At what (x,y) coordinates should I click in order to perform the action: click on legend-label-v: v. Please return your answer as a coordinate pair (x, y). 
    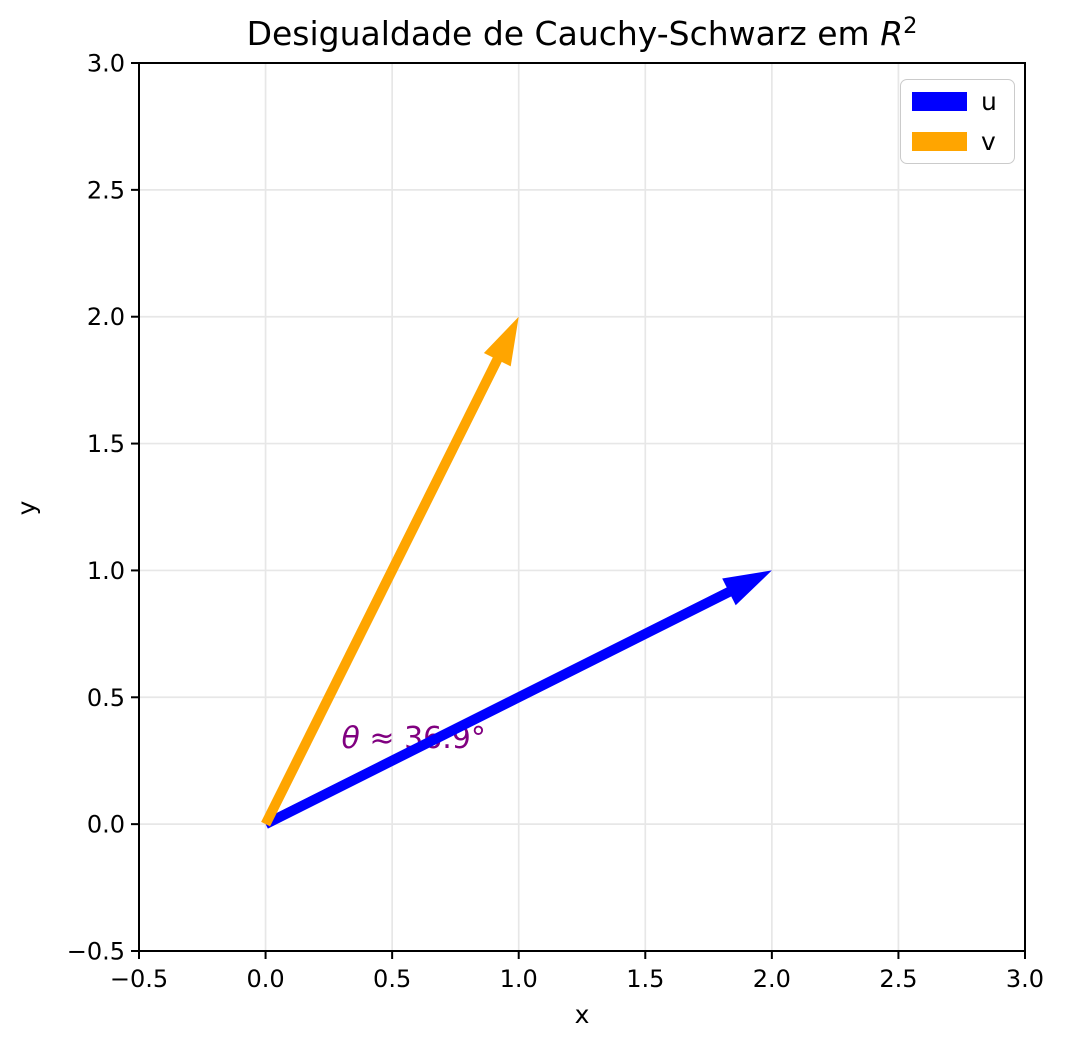
    Looking at the image, I should click on (988, 141).